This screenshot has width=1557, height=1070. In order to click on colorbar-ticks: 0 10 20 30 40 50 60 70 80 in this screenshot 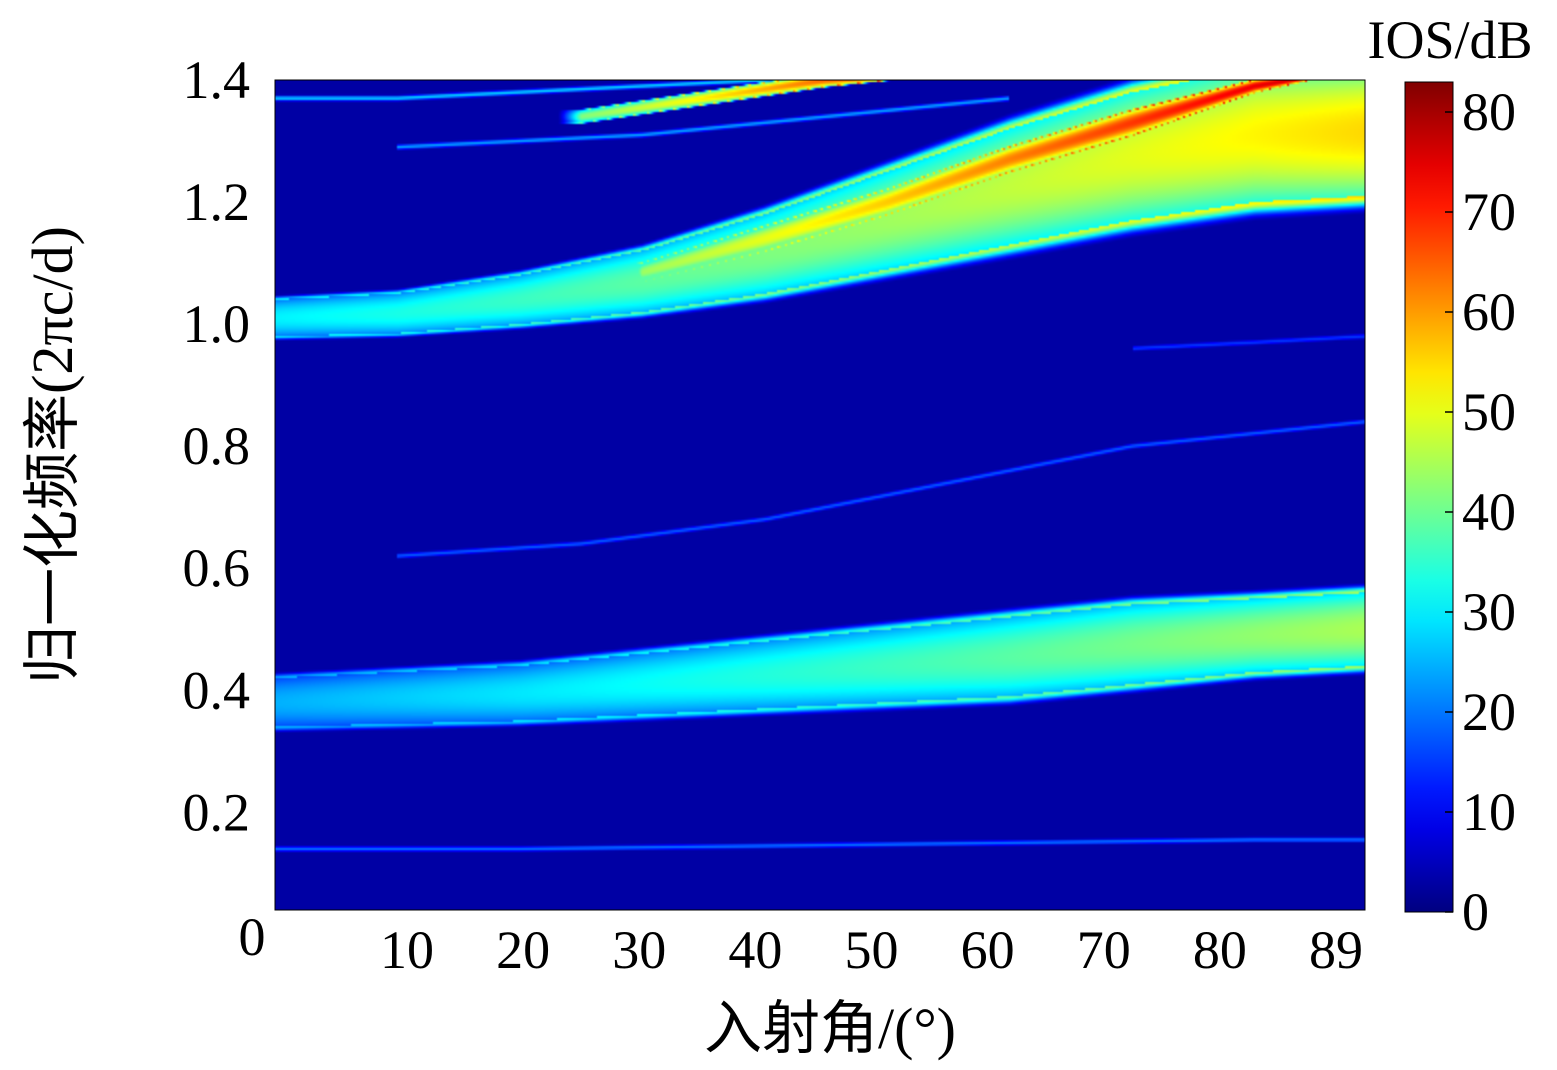, I will do `click(1480, 512)`.